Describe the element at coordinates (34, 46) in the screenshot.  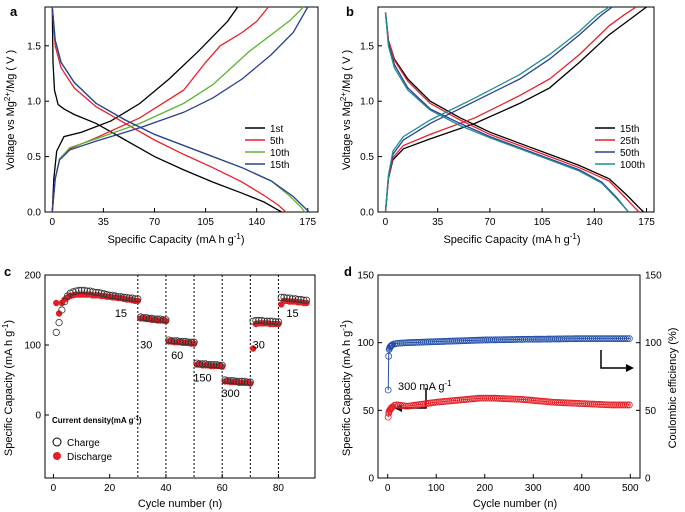
I see `panel-a-ytick-label-3: 1.5` at that location.